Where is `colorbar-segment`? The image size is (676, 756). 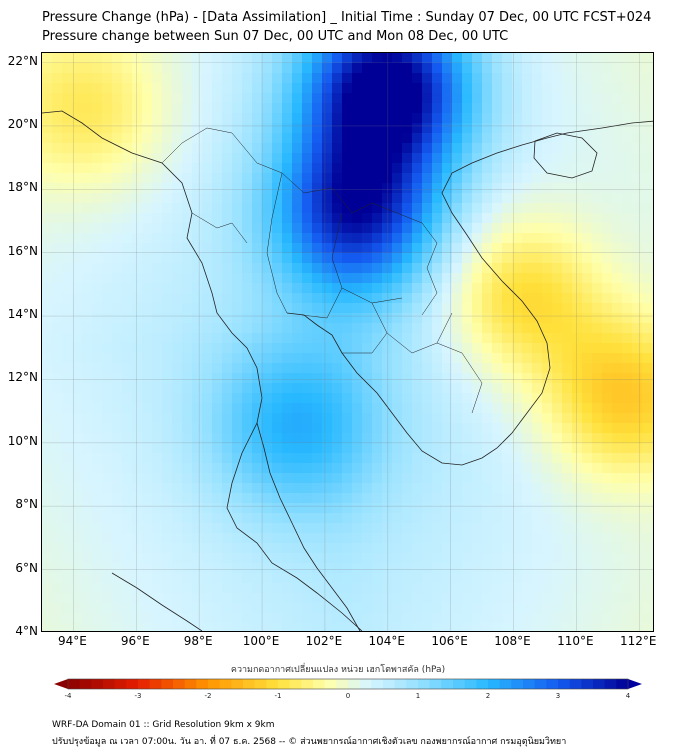
colorbar-segment is located at coordinates (470, 684).